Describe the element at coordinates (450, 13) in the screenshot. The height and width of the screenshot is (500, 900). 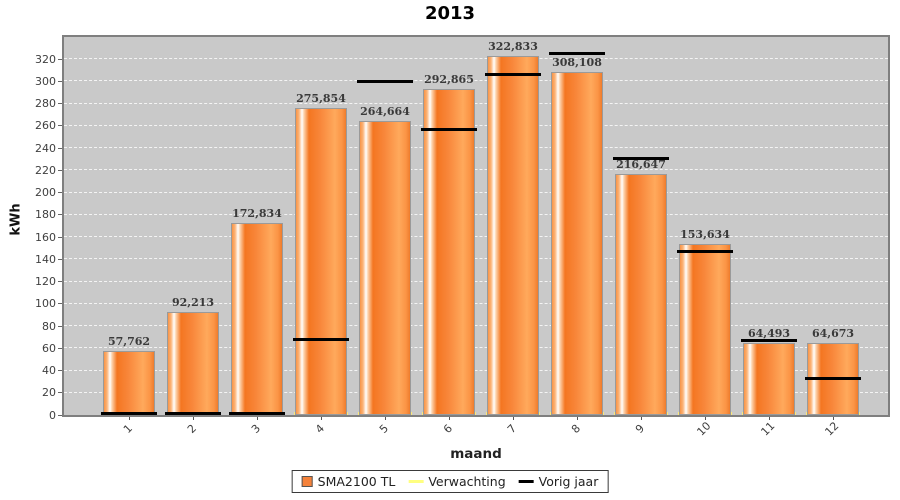
I see `chart-title: 2013` at that location.